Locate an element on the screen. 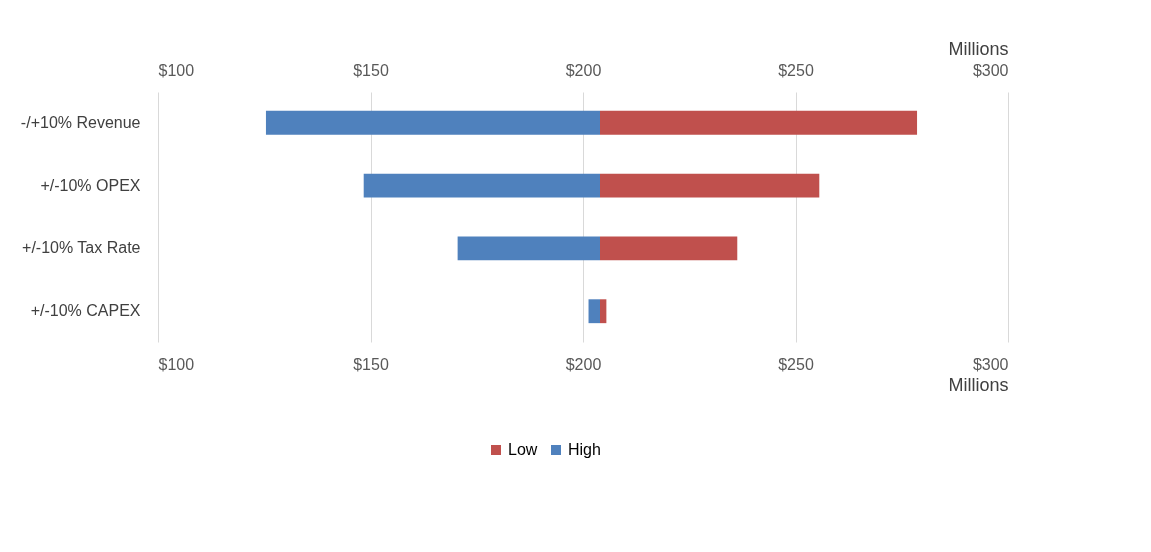 The width and height of the screenshot is (1151, 552). x-tick-label: $100 is located at coordinates (176, 70).